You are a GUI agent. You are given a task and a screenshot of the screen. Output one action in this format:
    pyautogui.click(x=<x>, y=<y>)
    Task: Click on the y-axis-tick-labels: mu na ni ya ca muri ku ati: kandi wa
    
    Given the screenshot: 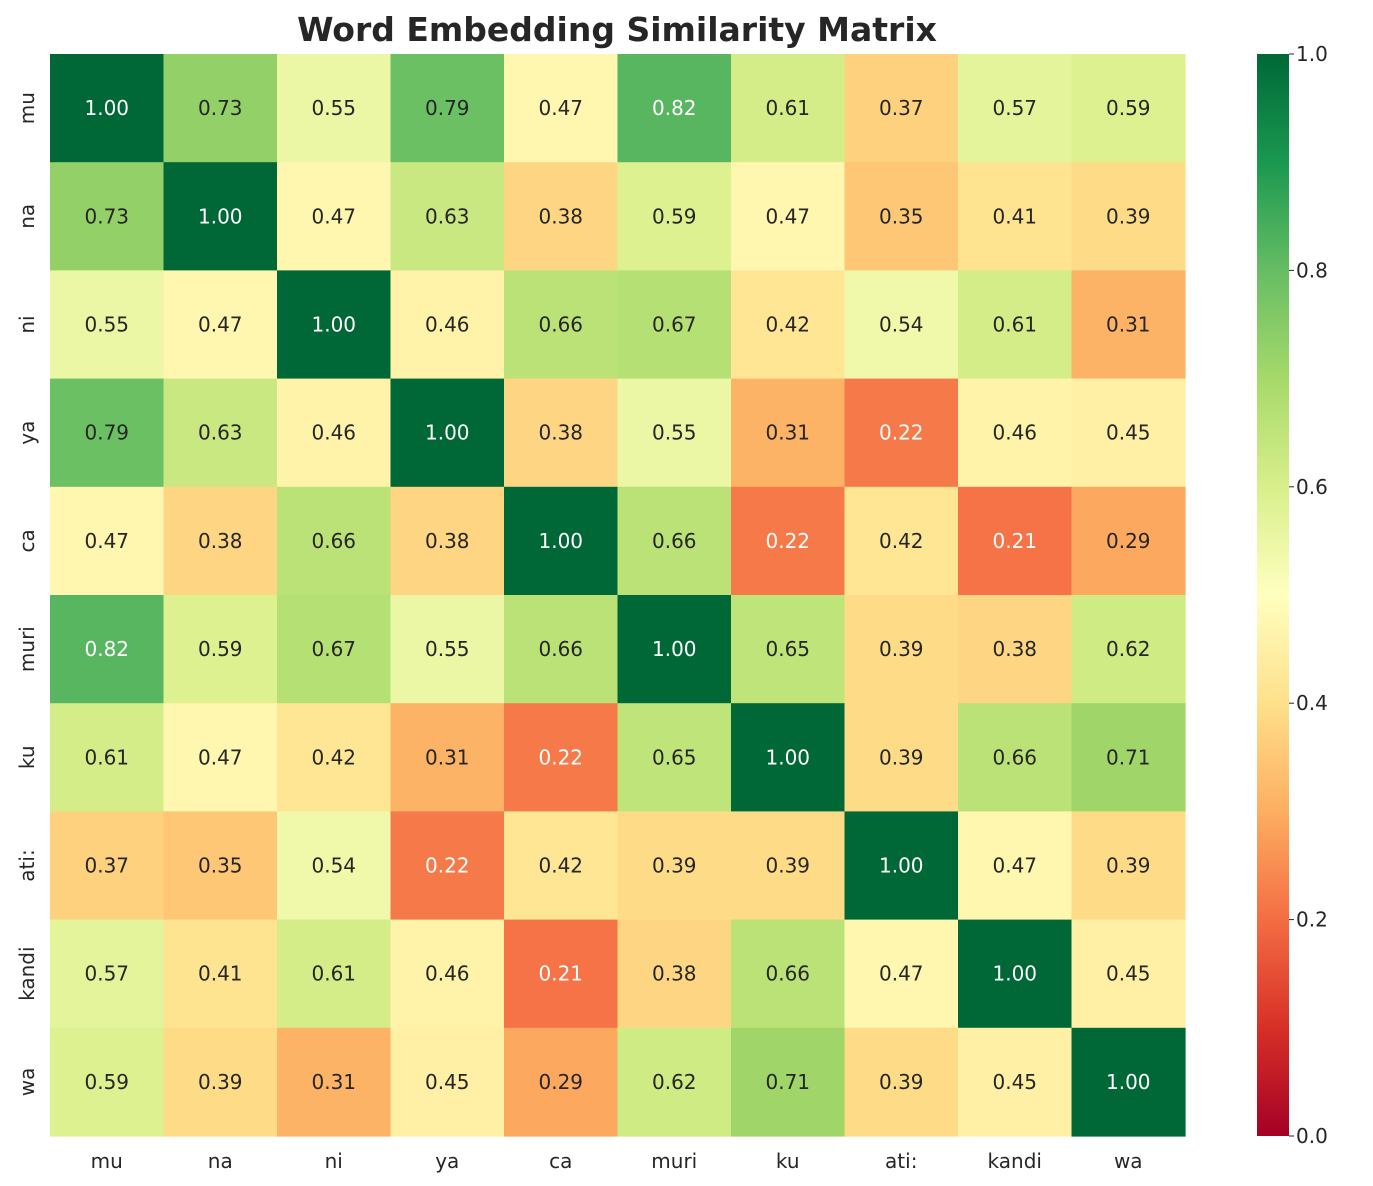 What is the action you would take?
    pyautogui.click(x=27, y=594)
    